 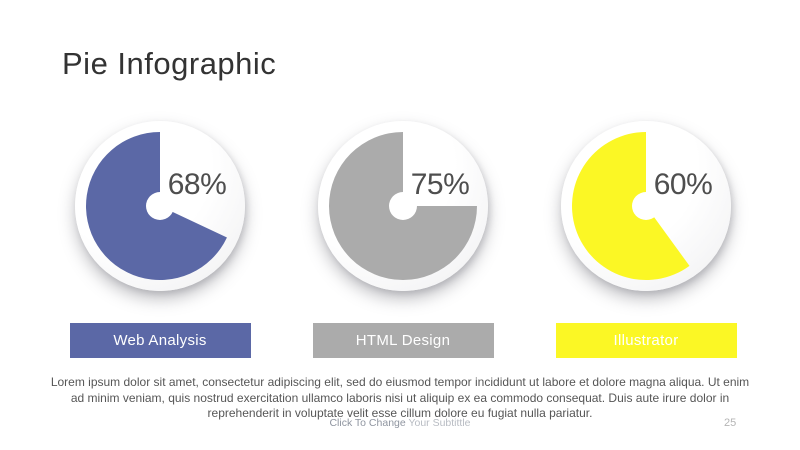 I want to click on category-label-web-analysis: Web Analysis, so click(x=160, y=340).